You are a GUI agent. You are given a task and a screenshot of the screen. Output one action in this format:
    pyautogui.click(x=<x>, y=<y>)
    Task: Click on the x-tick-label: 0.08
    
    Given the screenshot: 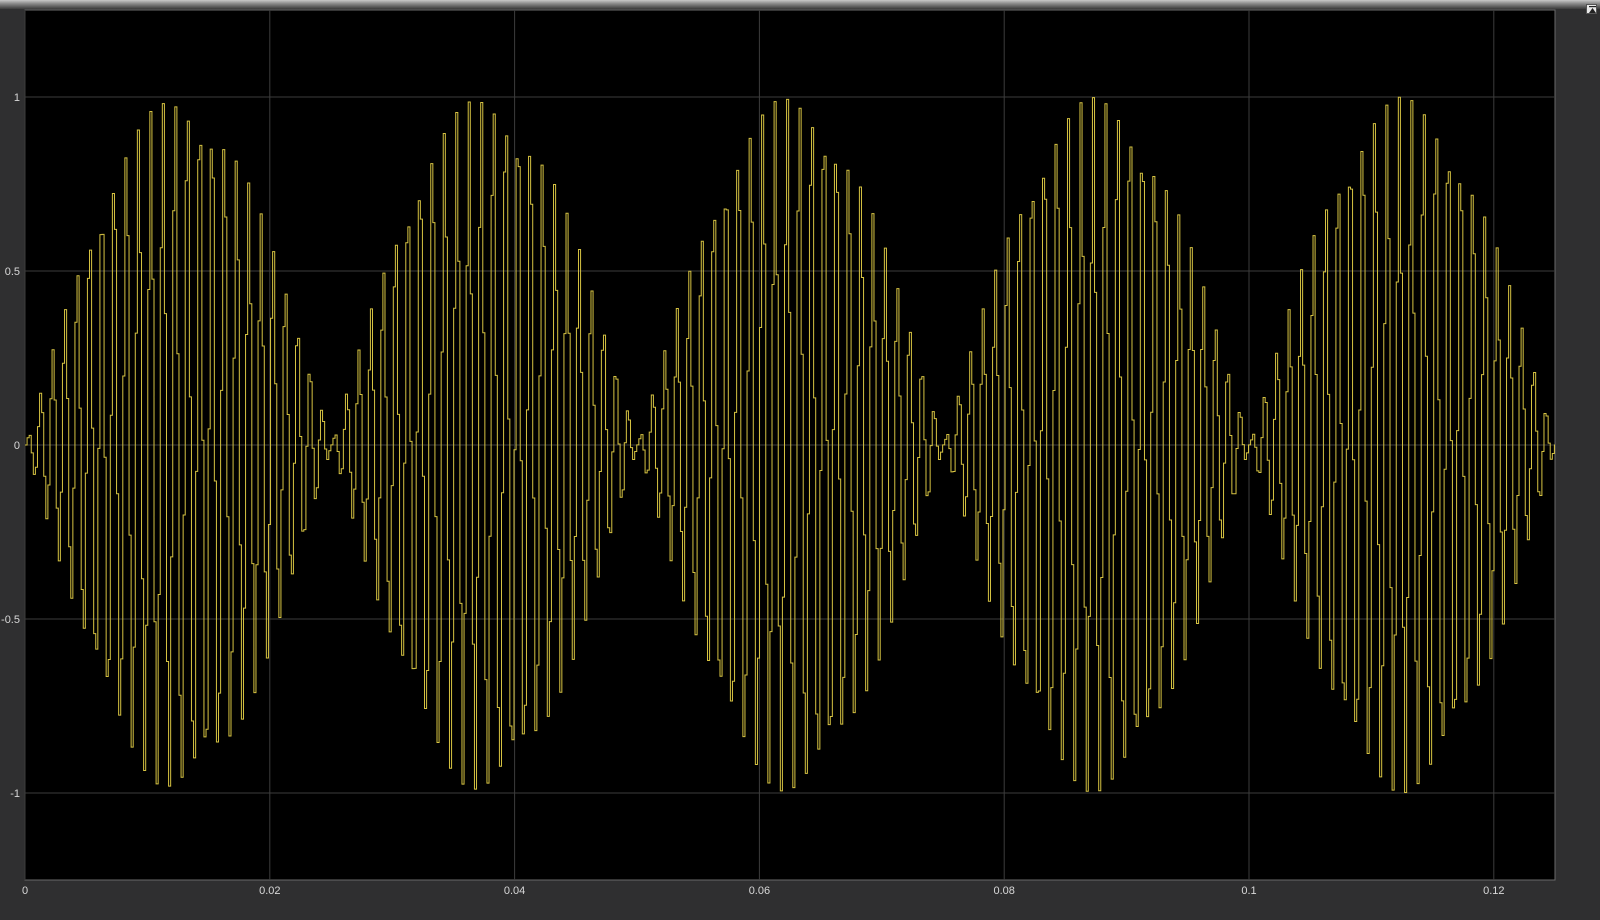 What is the action you would take?
    pyautogui.click(x=1003, y=891)
    